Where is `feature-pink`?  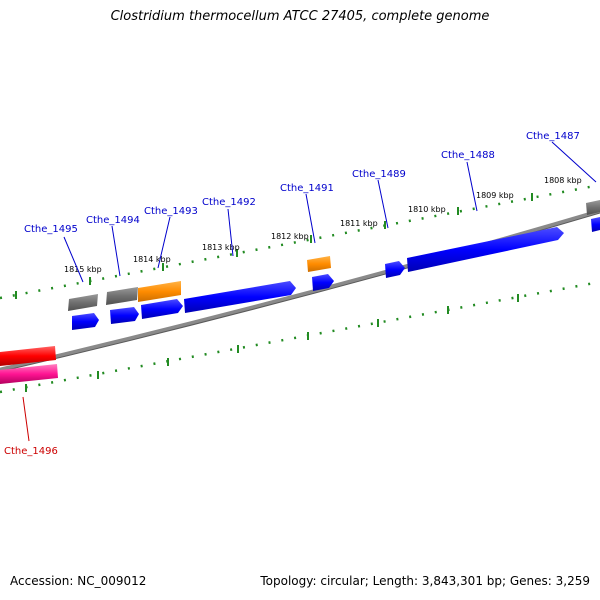 feature-pink is located at coordinates (29, 374).